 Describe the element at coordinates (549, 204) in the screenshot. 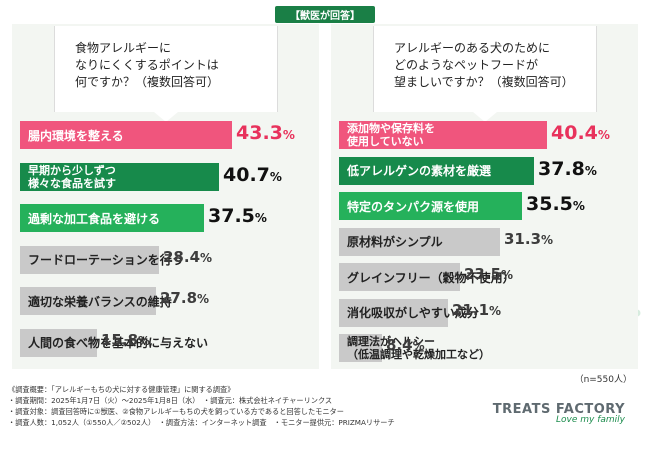

I see `value-number: 35.5` at that location.